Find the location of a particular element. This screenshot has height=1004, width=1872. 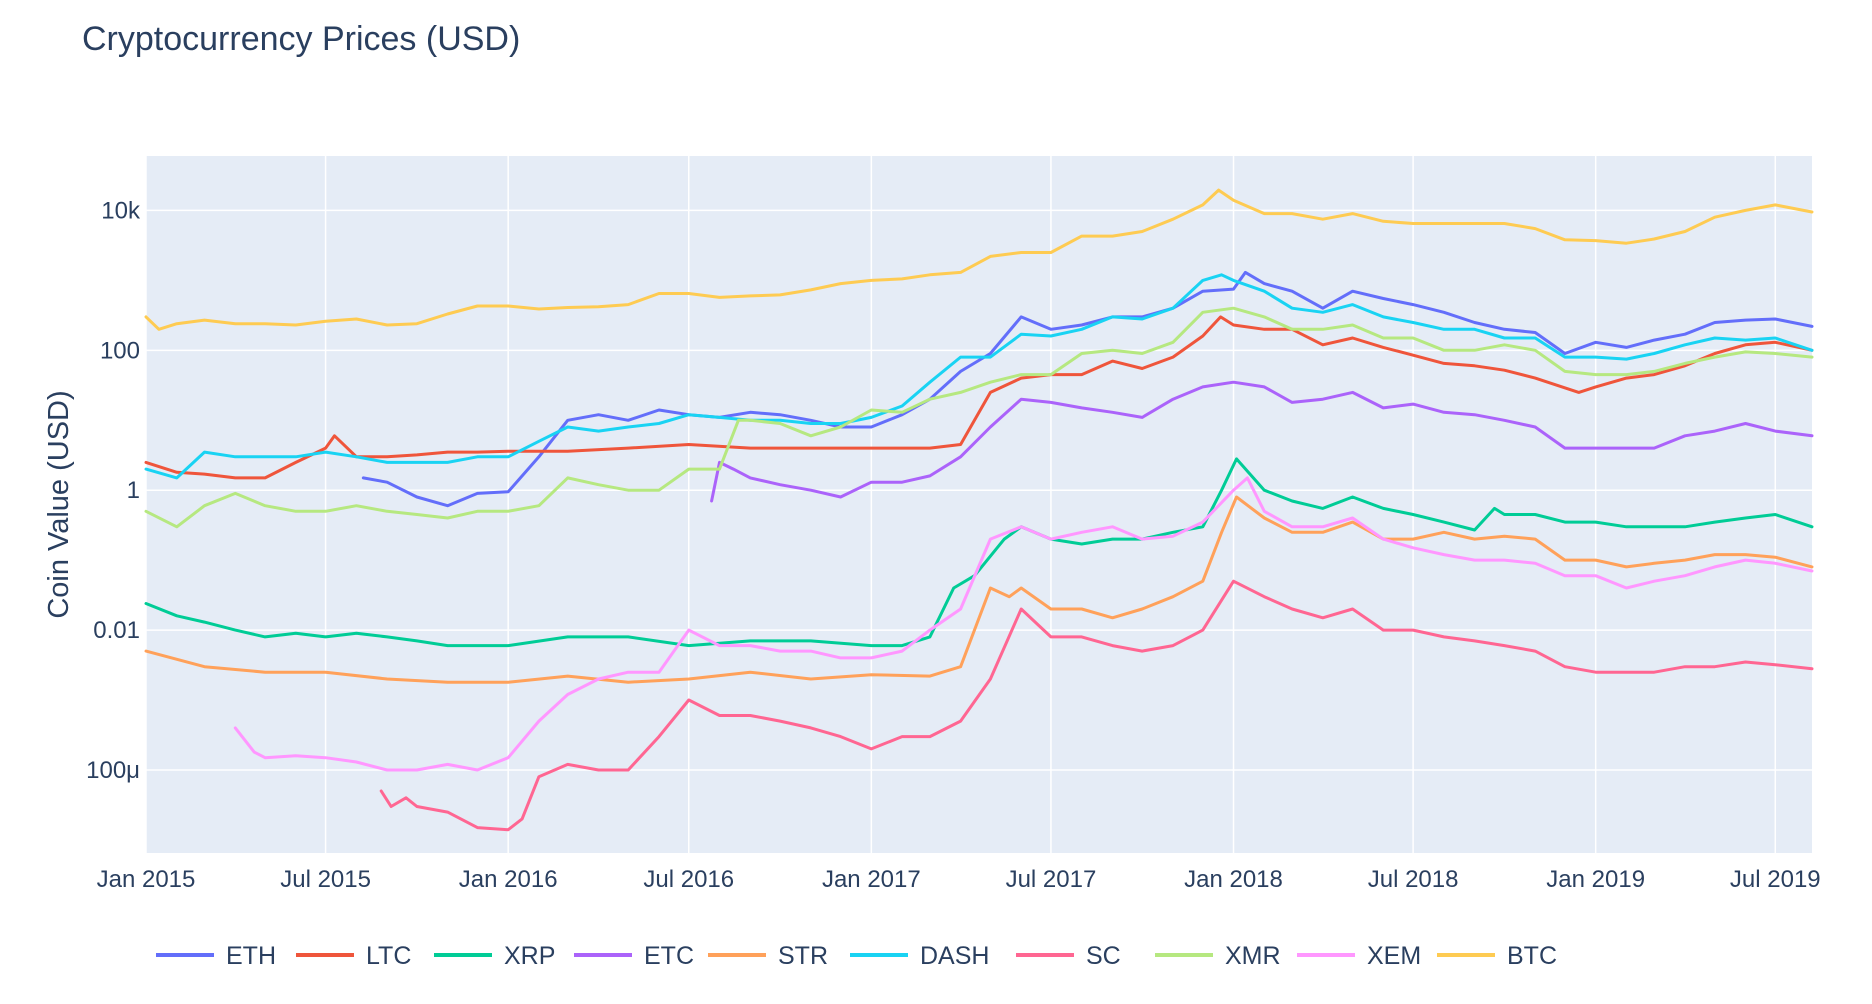

series-line-etc is located at coordinates (1262, 441).